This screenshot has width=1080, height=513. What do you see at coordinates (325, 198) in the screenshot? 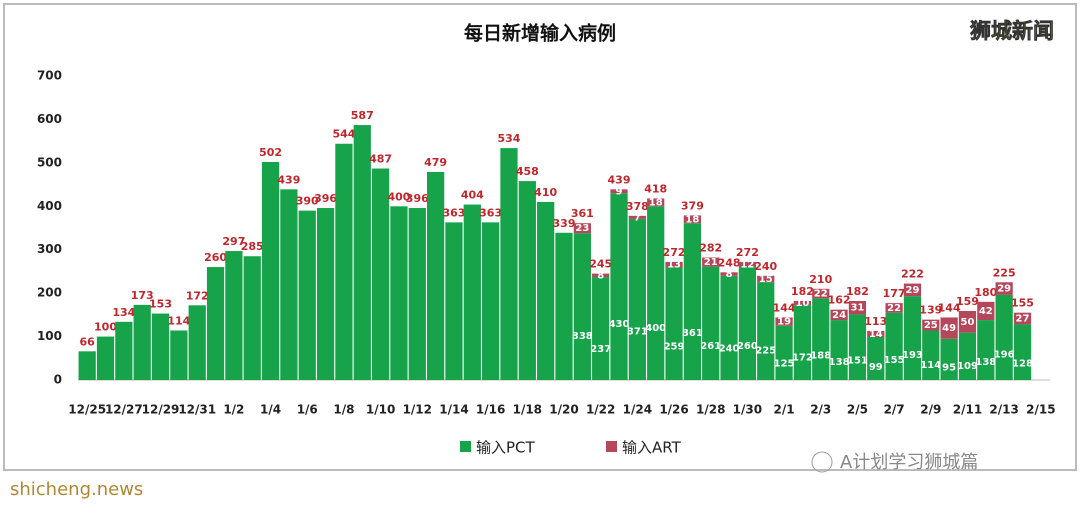
I see `total-label: 396` at bounding box center [325, 198].